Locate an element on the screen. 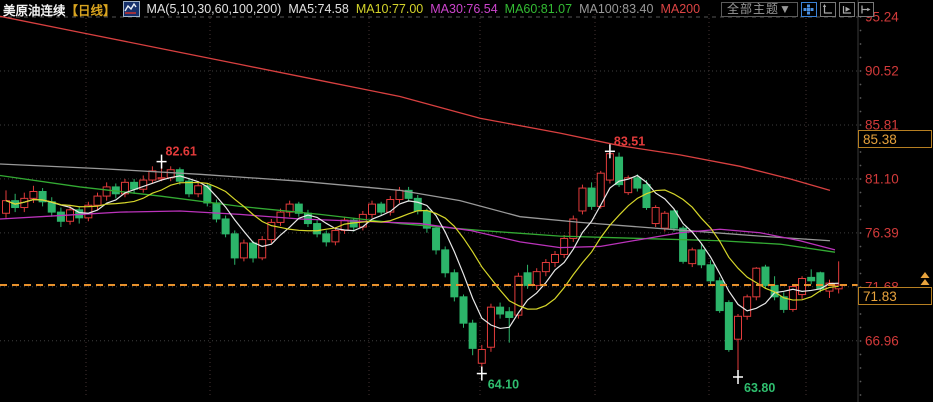  ma5-value: MA5:74.58 is located at coordinates (318, 9).